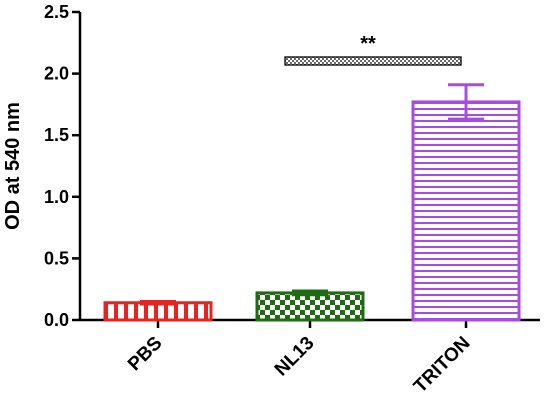 Image resolution: width=551 pixels, height=418 pixels. Describe the element at coordinates (442, 365) in the screenshot. I see `x-tick-label: TRITON` at that location.